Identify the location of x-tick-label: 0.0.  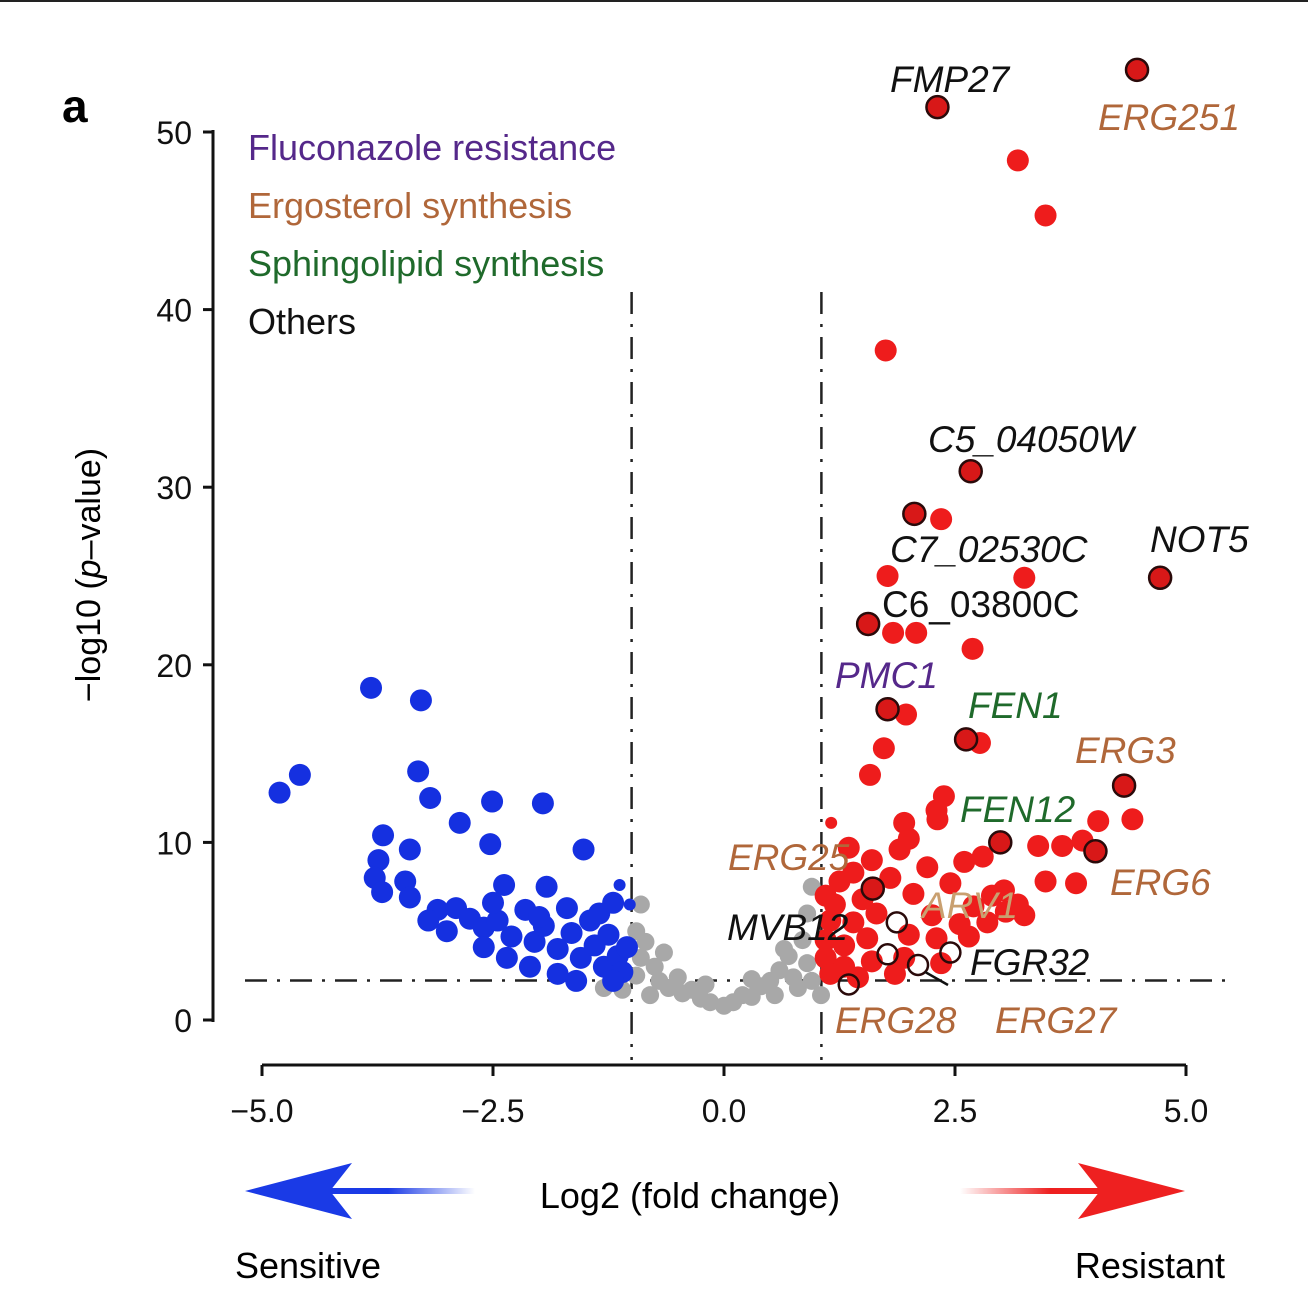
(724, 1111).